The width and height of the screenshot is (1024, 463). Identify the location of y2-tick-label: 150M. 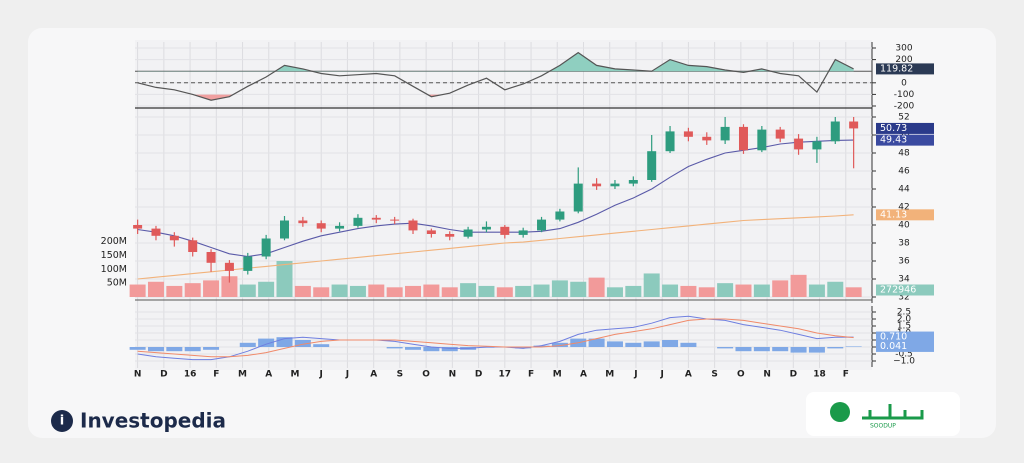
(114, 255).